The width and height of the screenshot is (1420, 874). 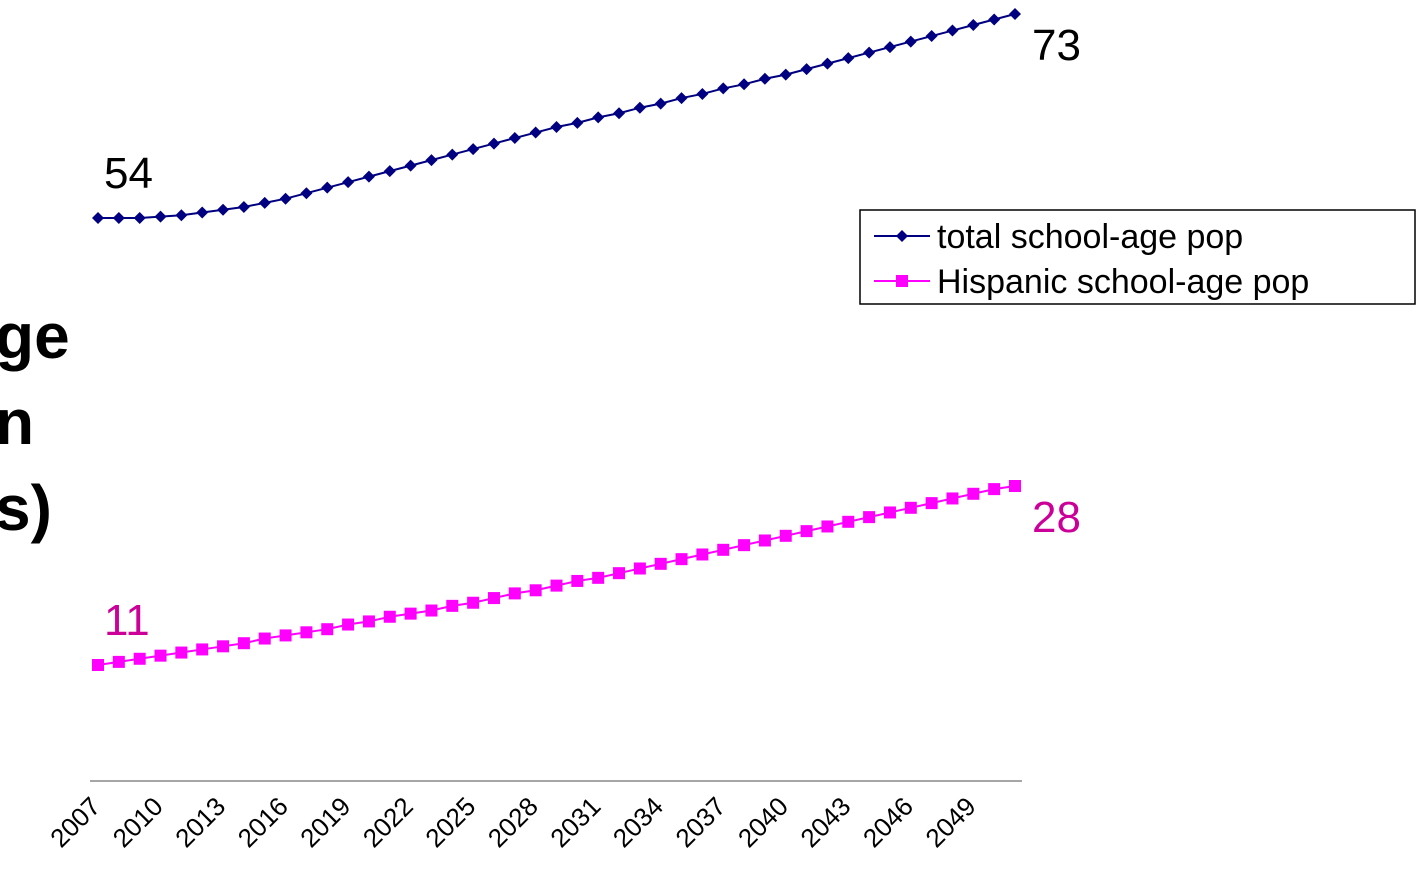 What do you see at coordinates (388, 822) in the screenshot?
I see `x-tick-label: 2022` at bounding box center [388, 822].